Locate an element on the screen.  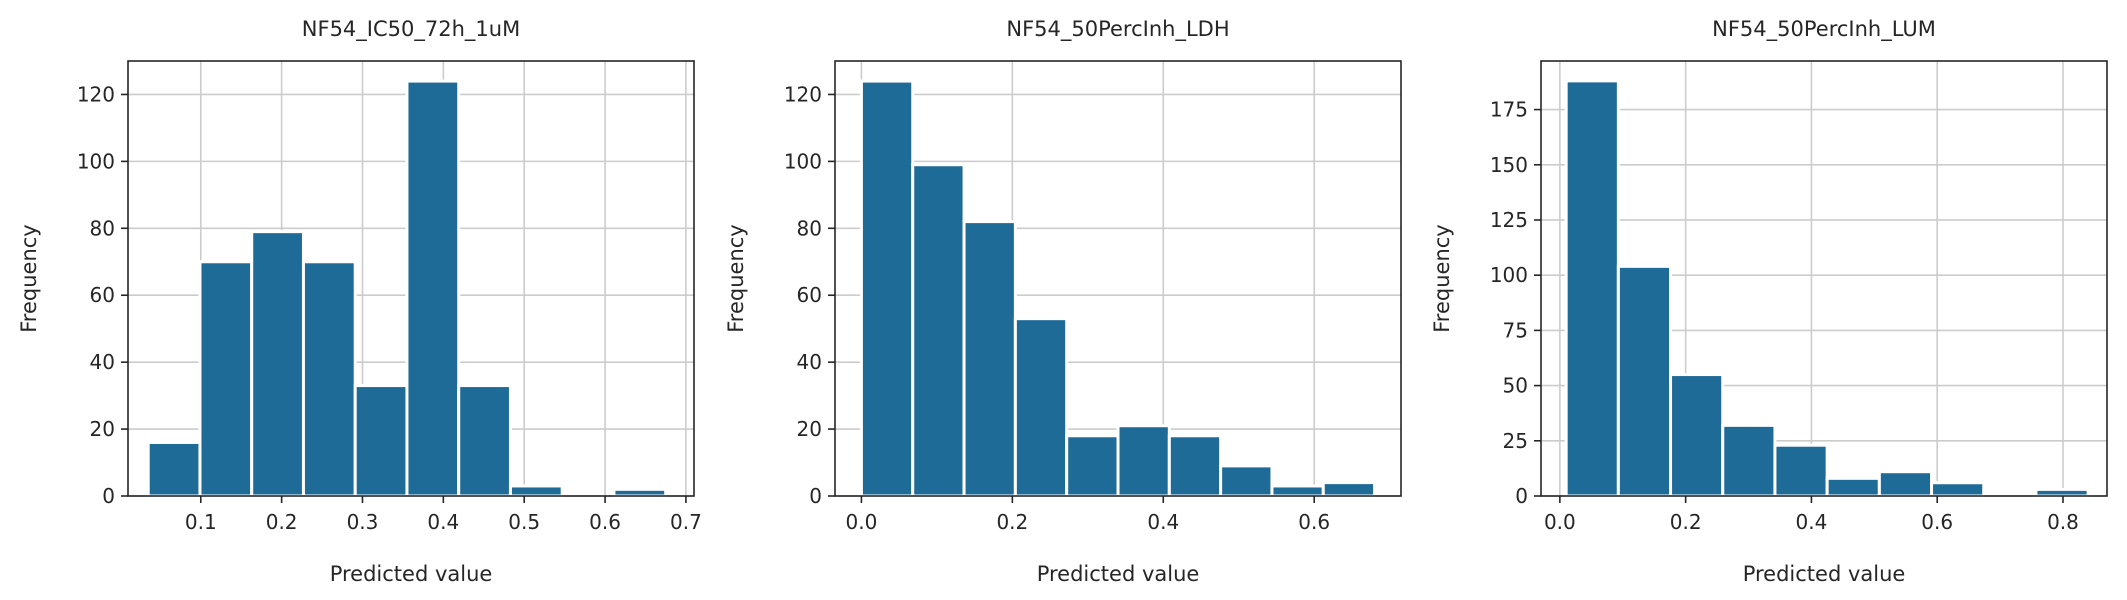
y-tick-label: 175 is located at coordinates (1509, 110).